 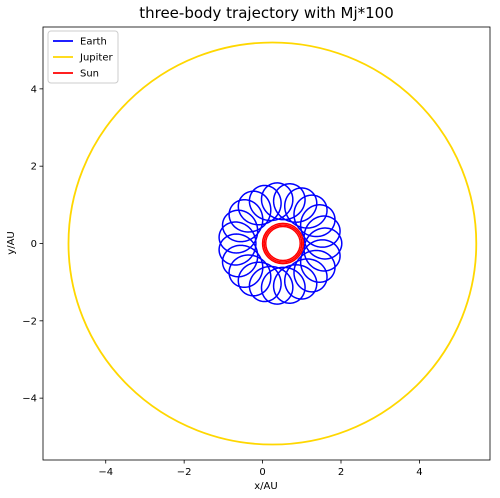 What do you see at coordinates (34, 244) in the screenshot?
I see `y-tick-label: 0` at bounding box center [34, 244].